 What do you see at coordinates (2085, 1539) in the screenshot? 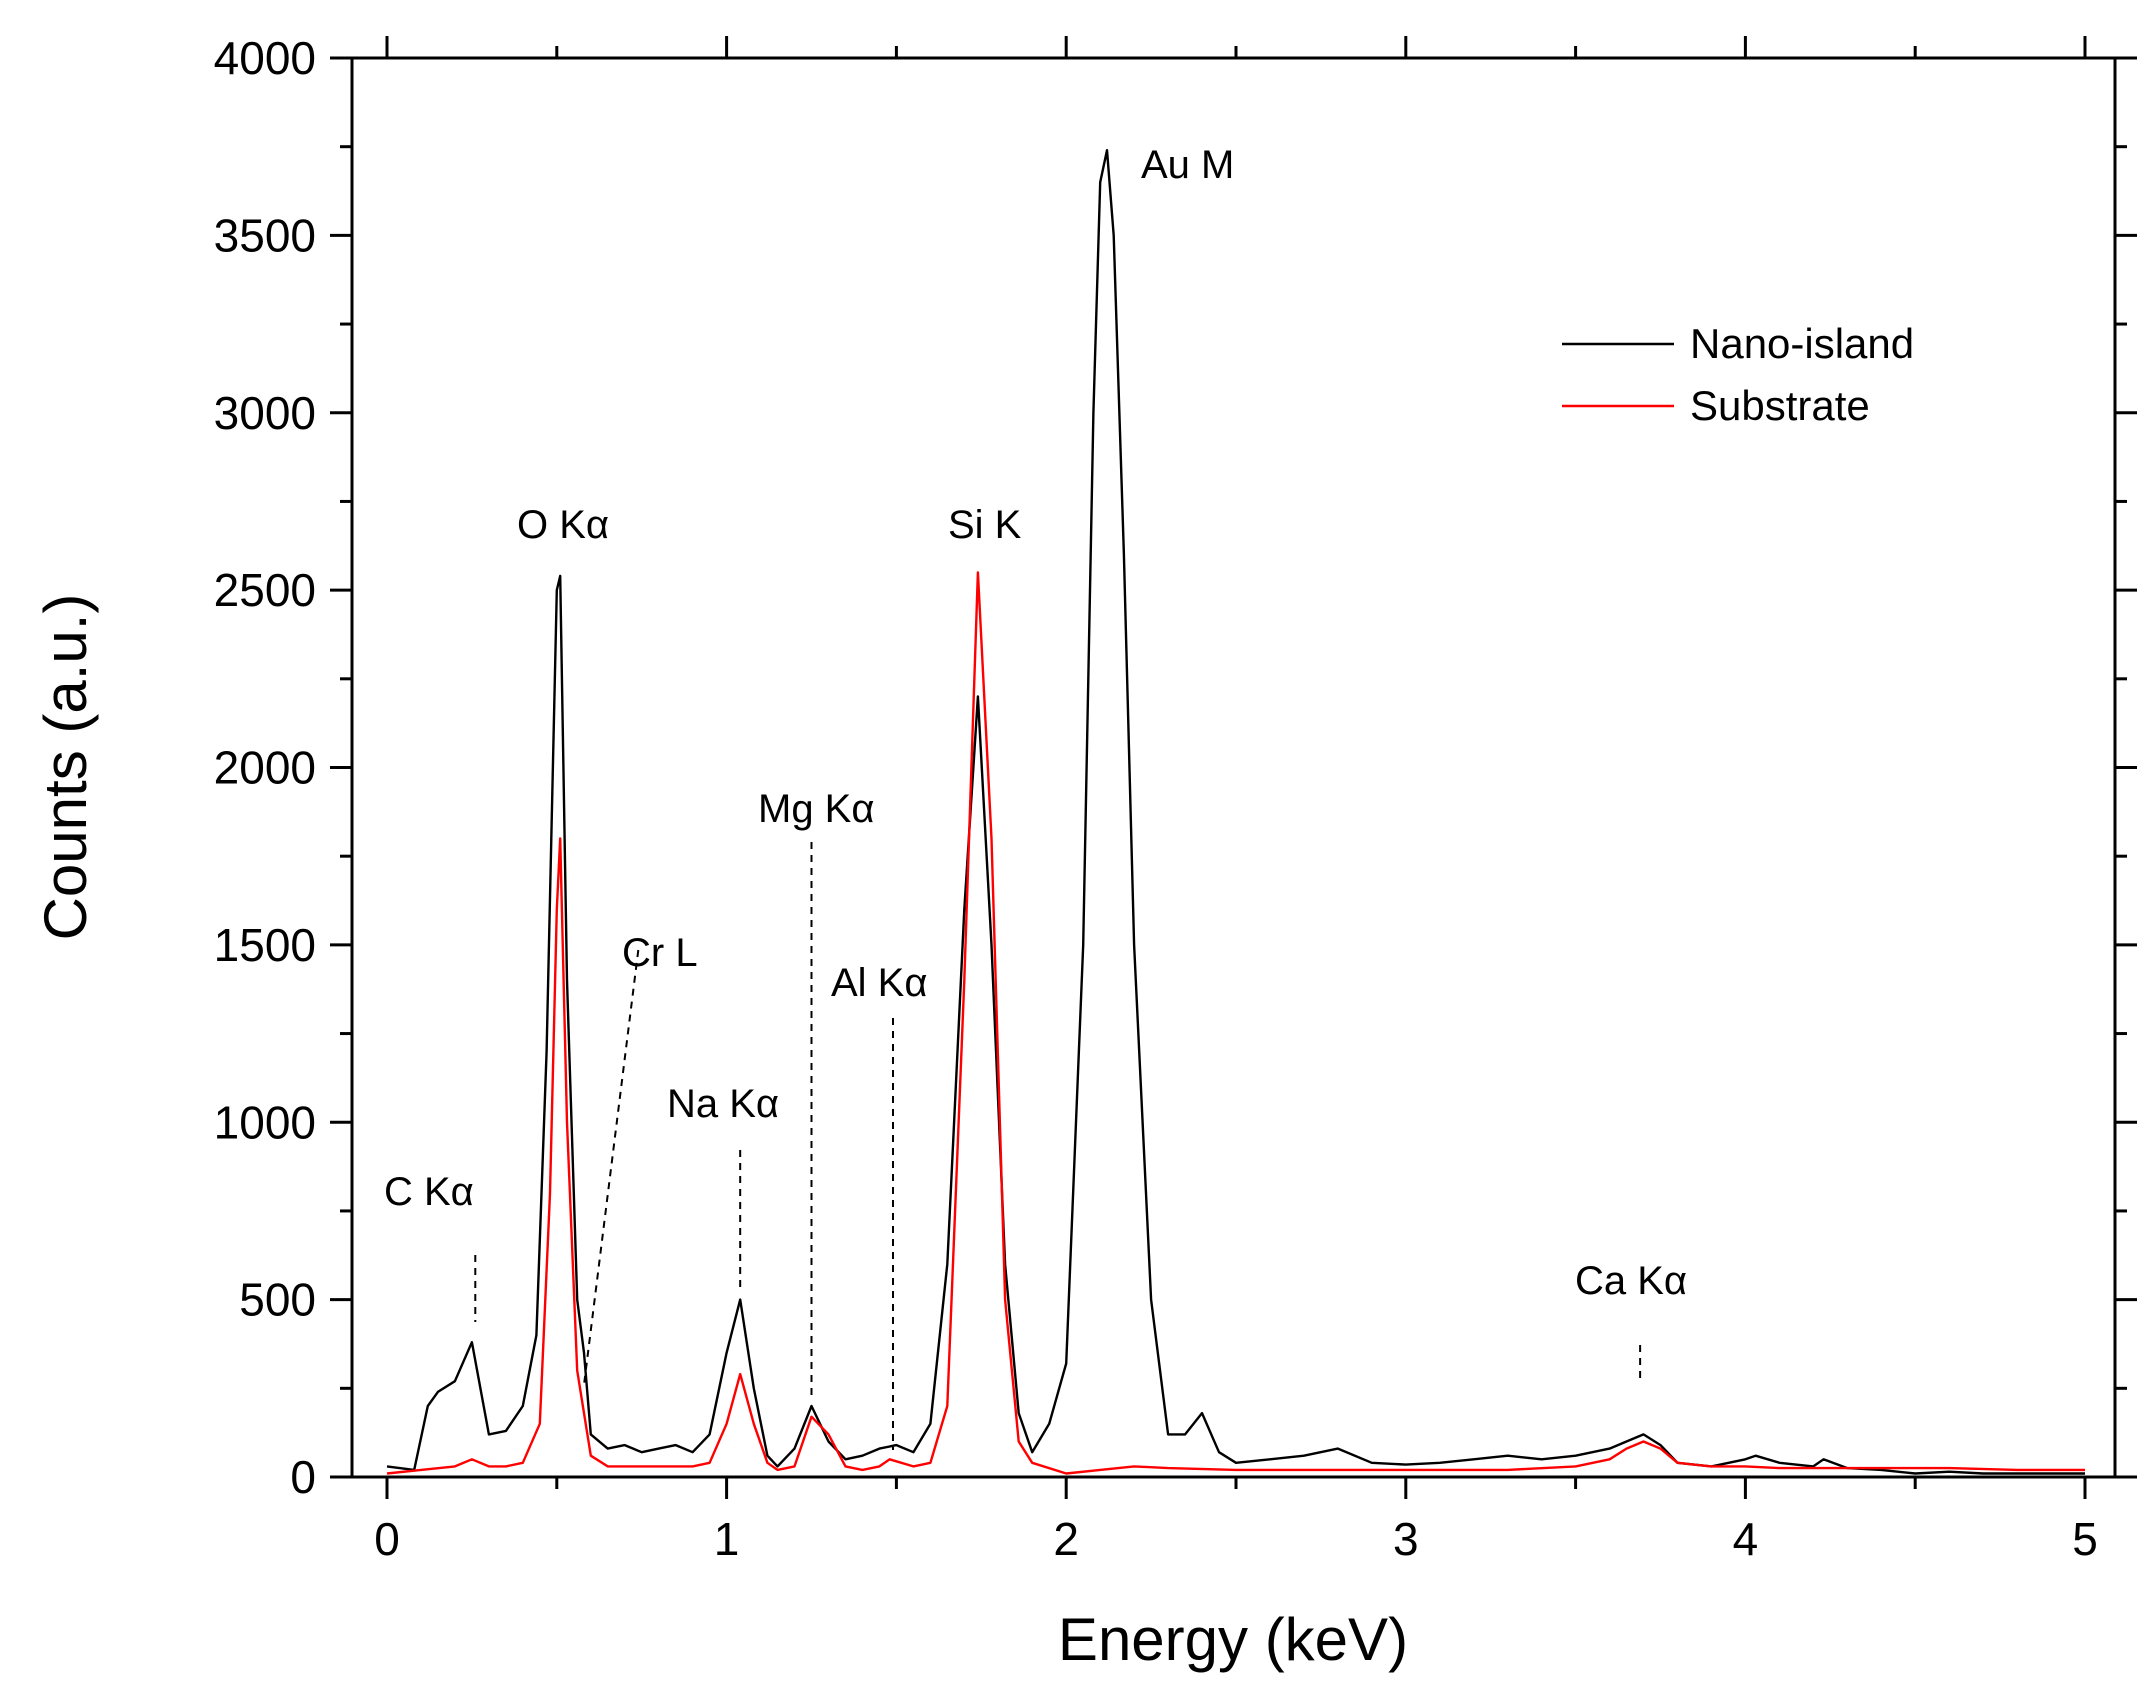
I see `x-tick-label: 5` at bounding box center [2085, 1539].